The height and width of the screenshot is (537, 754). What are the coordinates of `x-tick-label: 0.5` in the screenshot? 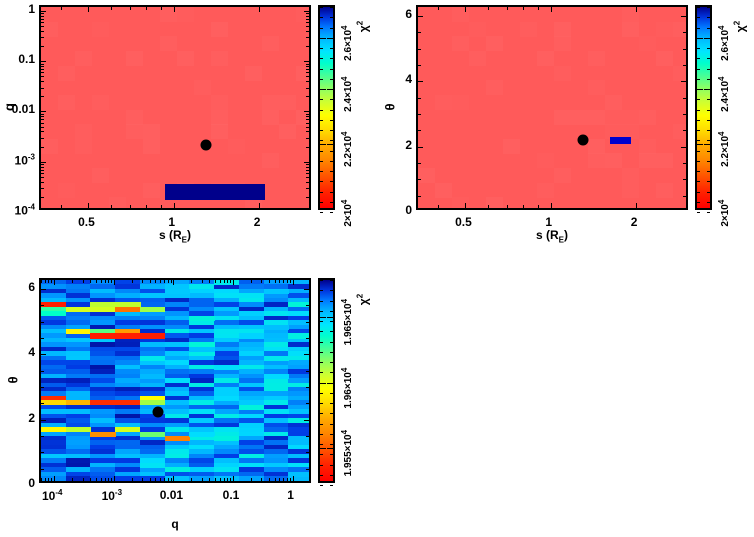 It's located at (463, 222).